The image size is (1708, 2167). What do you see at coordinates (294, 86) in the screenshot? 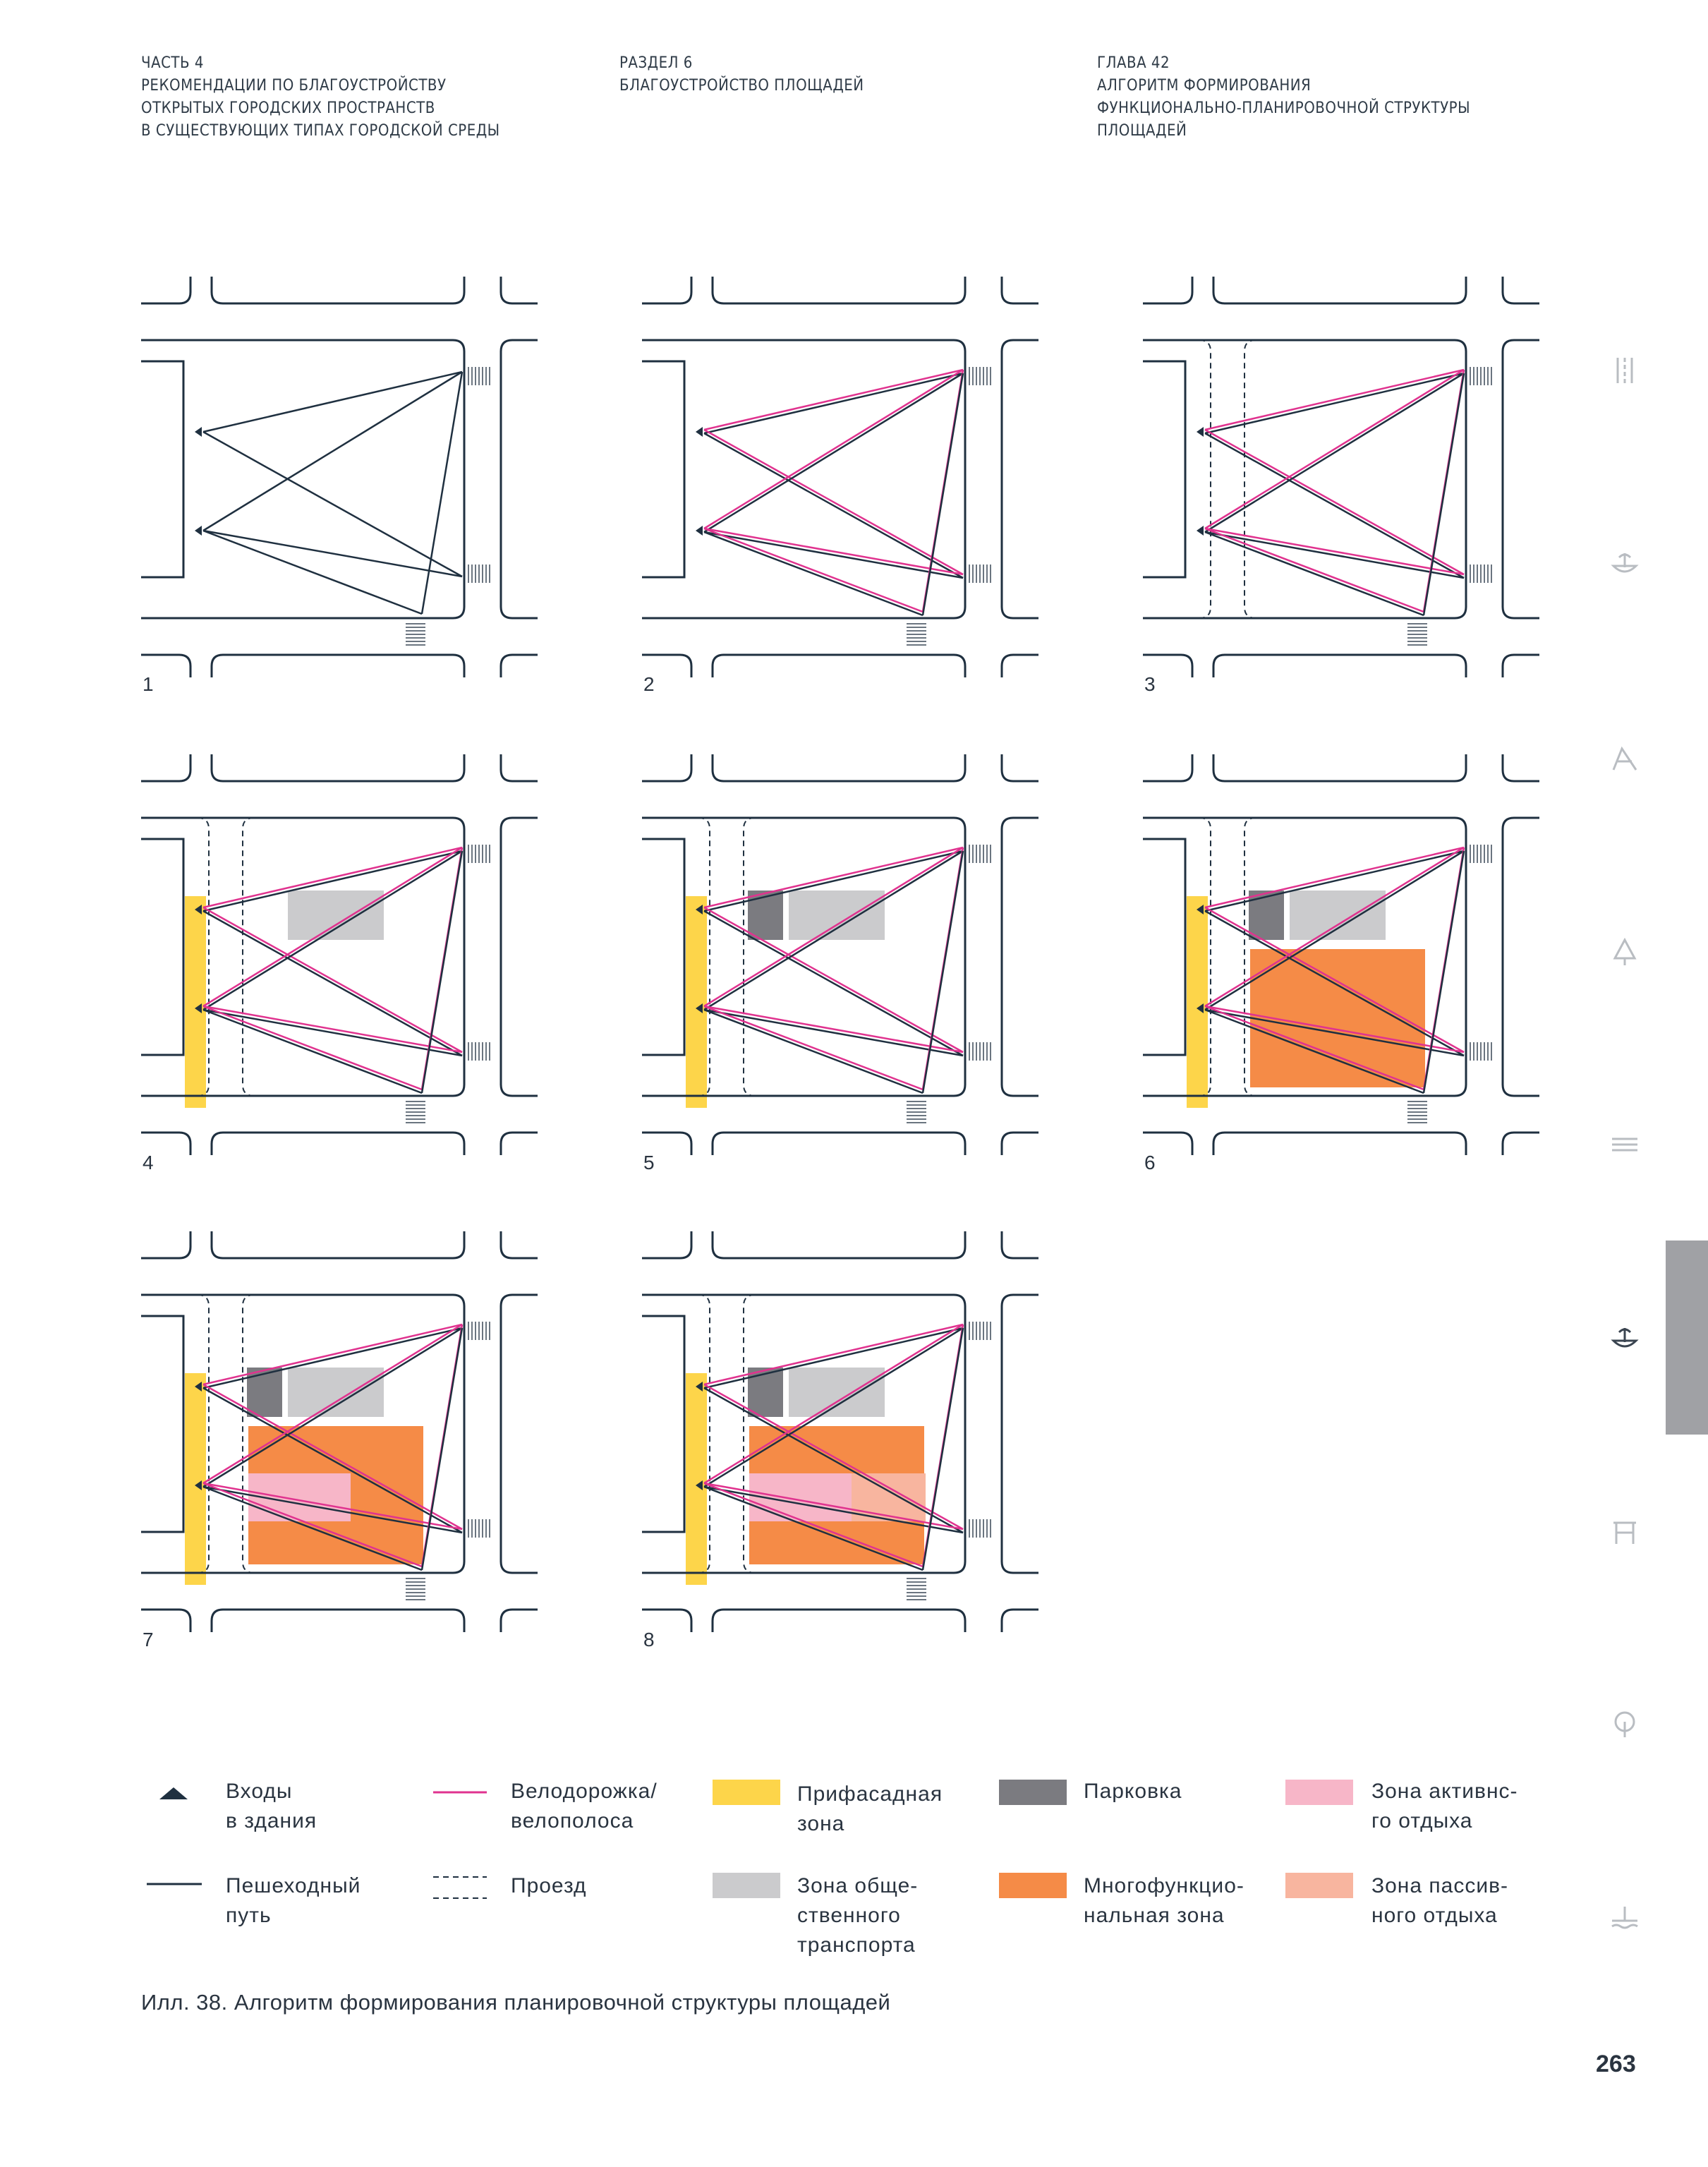
I see `header-line: РЕКОМЕНДАЦИИ ПО БЛАГОУСТРОЙСТВУ` at bounding box center [294, 86].